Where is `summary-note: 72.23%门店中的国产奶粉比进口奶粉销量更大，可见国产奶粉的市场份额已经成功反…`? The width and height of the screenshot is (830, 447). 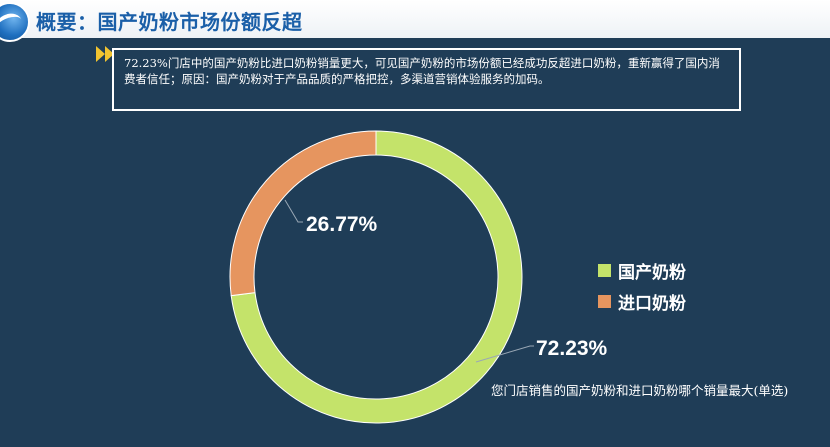 summary-note: 72.23%门店中的国产奶粉比进口奶粉销量更大，可见国产奶粉的市场份额已经成功反… is located at coordinates (426, 79).